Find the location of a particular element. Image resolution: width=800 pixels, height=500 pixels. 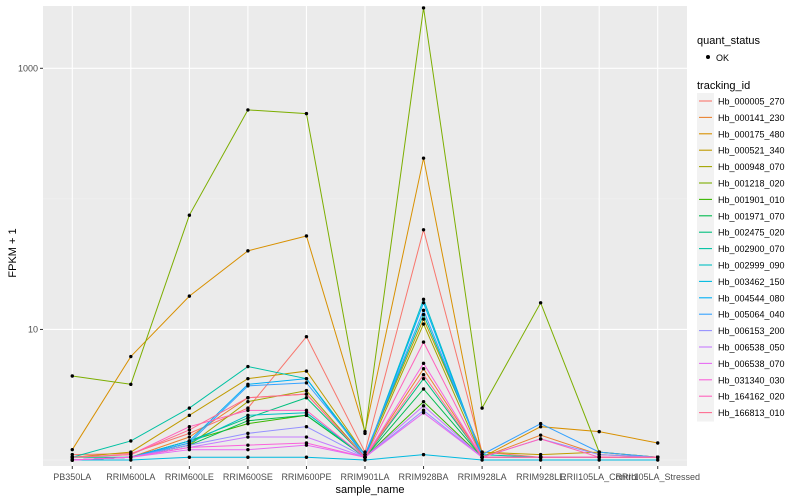

x-tick-label: RRIM600PE is located at coordinates (306, 477).